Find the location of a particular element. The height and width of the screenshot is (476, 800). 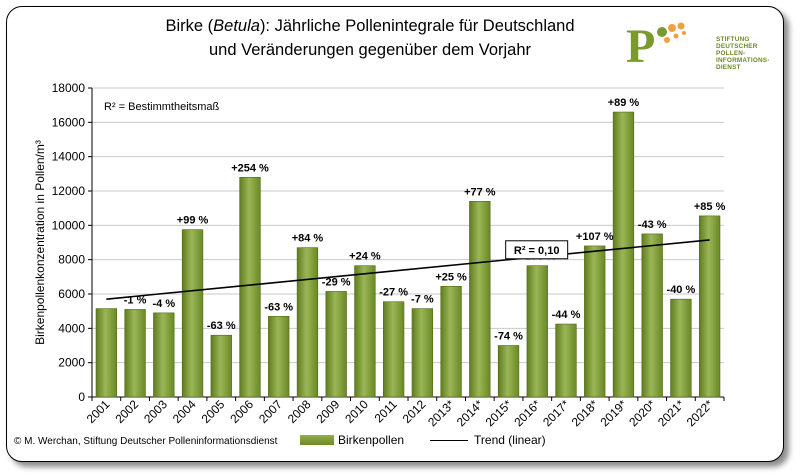

legend-swatch-trend is located at coordinates (449, 440).